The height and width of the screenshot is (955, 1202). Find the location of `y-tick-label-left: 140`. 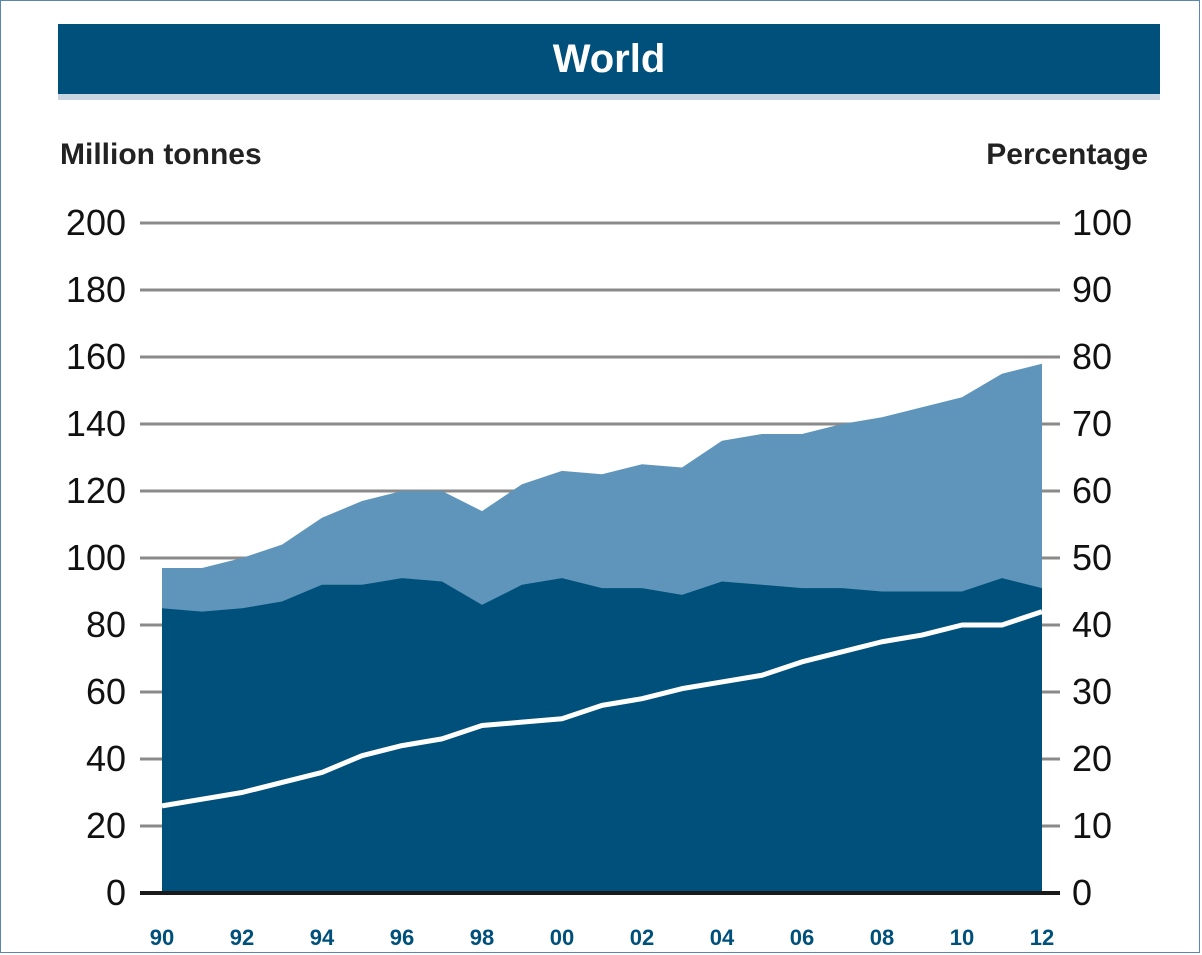

y-tick-label-left: 140 is located at coordinates (96, 423).